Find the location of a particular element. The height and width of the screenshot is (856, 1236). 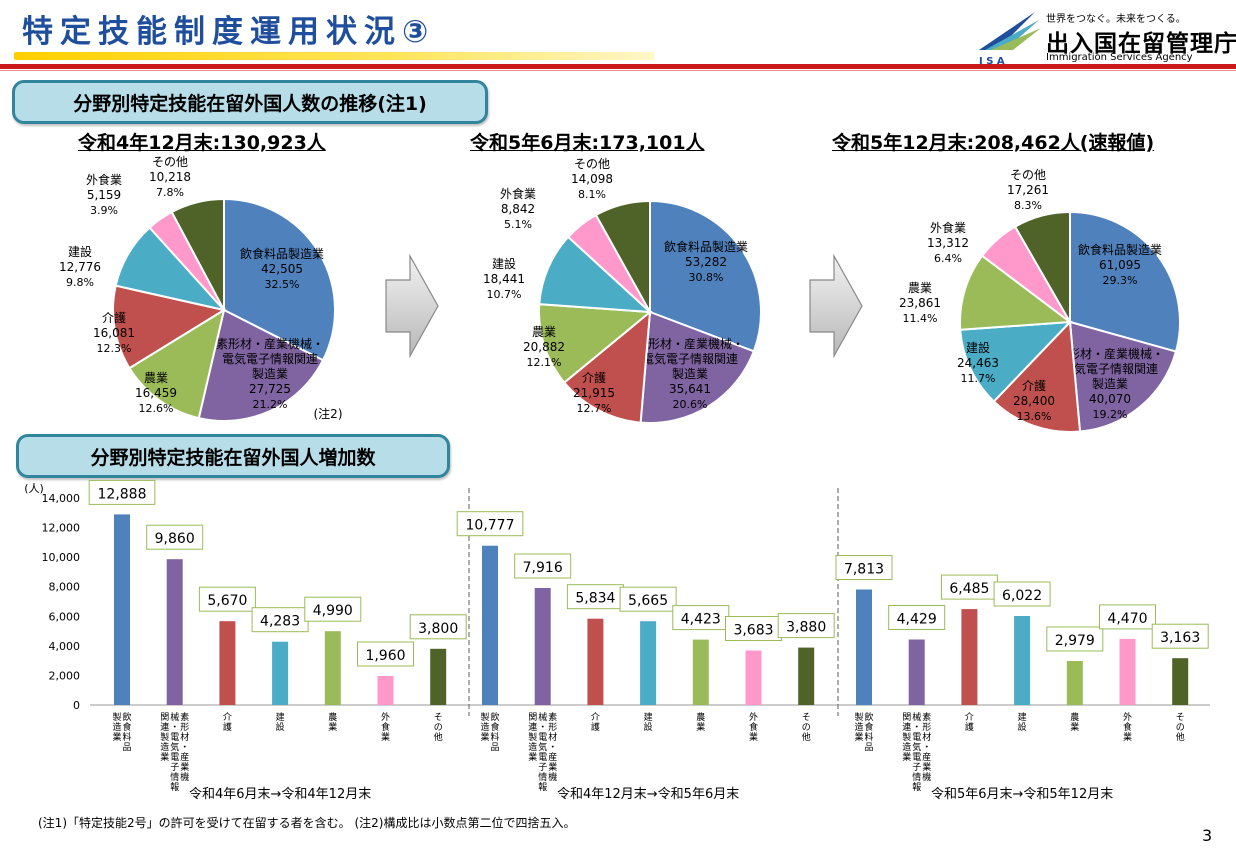

logo-mark: I S A is located at coordinates (992, 61).